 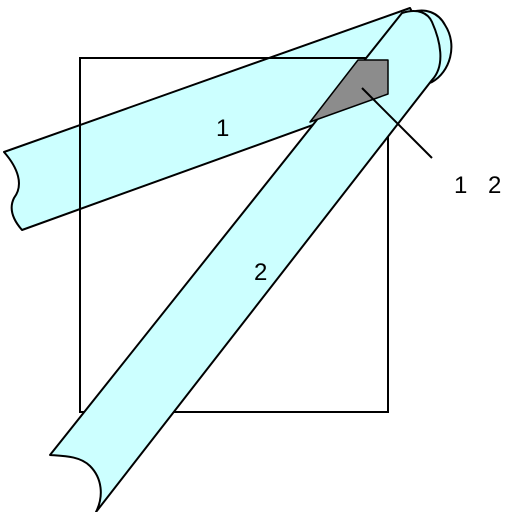 I want to click on callout-label: 1 2, so click(x=477, y=185).